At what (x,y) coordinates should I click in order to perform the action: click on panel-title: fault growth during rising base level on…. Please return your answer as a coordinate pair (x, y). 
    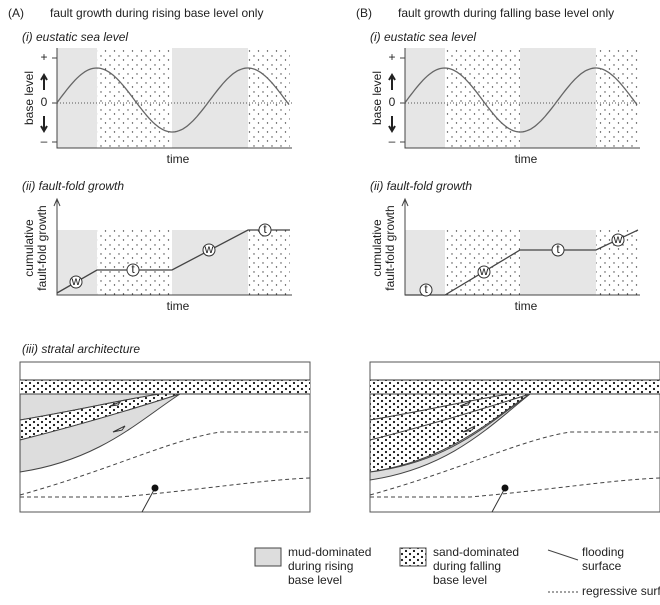
    Looking at the image, I should click on (156, 13).